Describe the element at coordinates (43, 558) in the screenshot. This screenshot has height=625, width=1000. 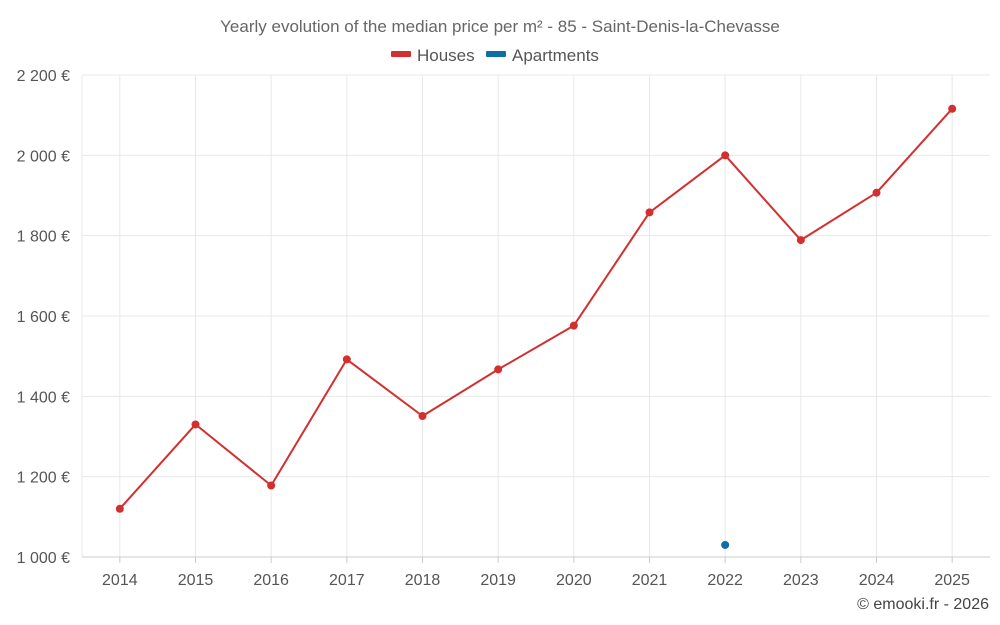
I see `y-tick-label: 1 000 €` at that location.